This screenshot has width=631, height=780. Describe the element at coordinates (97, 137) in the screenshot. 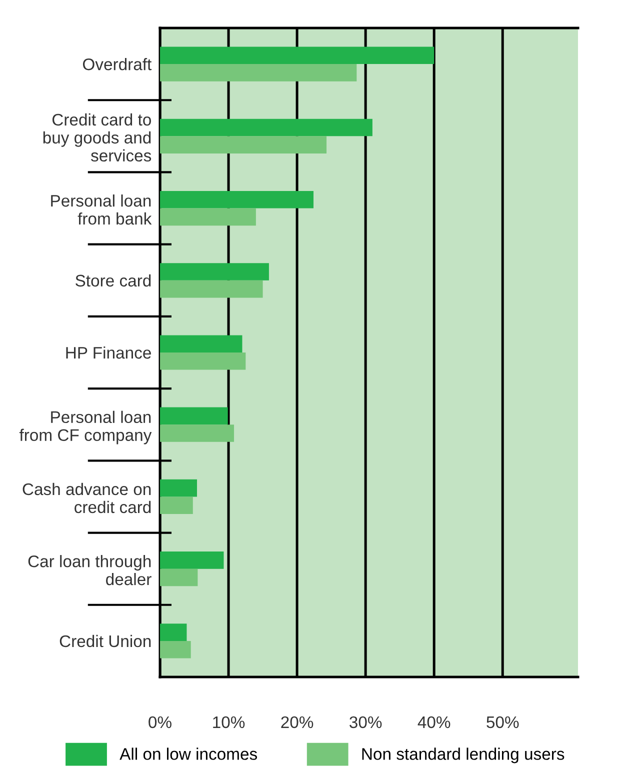

I see `y-tick-label: Credit card to buy goods and services` at that location.